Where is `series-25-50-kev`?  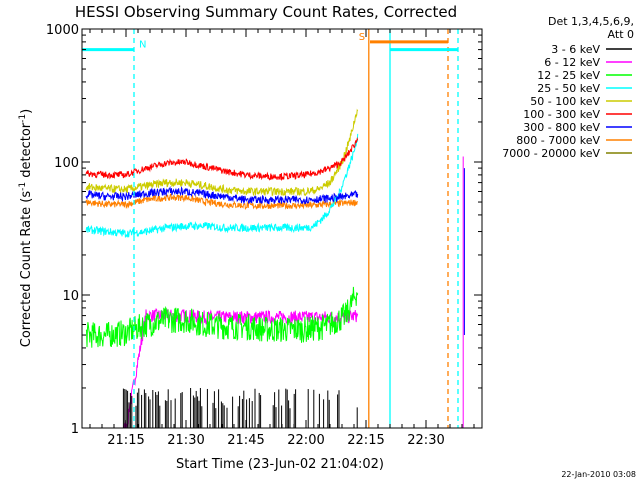
series-25-50-kev is located at coordinates (222, 185).